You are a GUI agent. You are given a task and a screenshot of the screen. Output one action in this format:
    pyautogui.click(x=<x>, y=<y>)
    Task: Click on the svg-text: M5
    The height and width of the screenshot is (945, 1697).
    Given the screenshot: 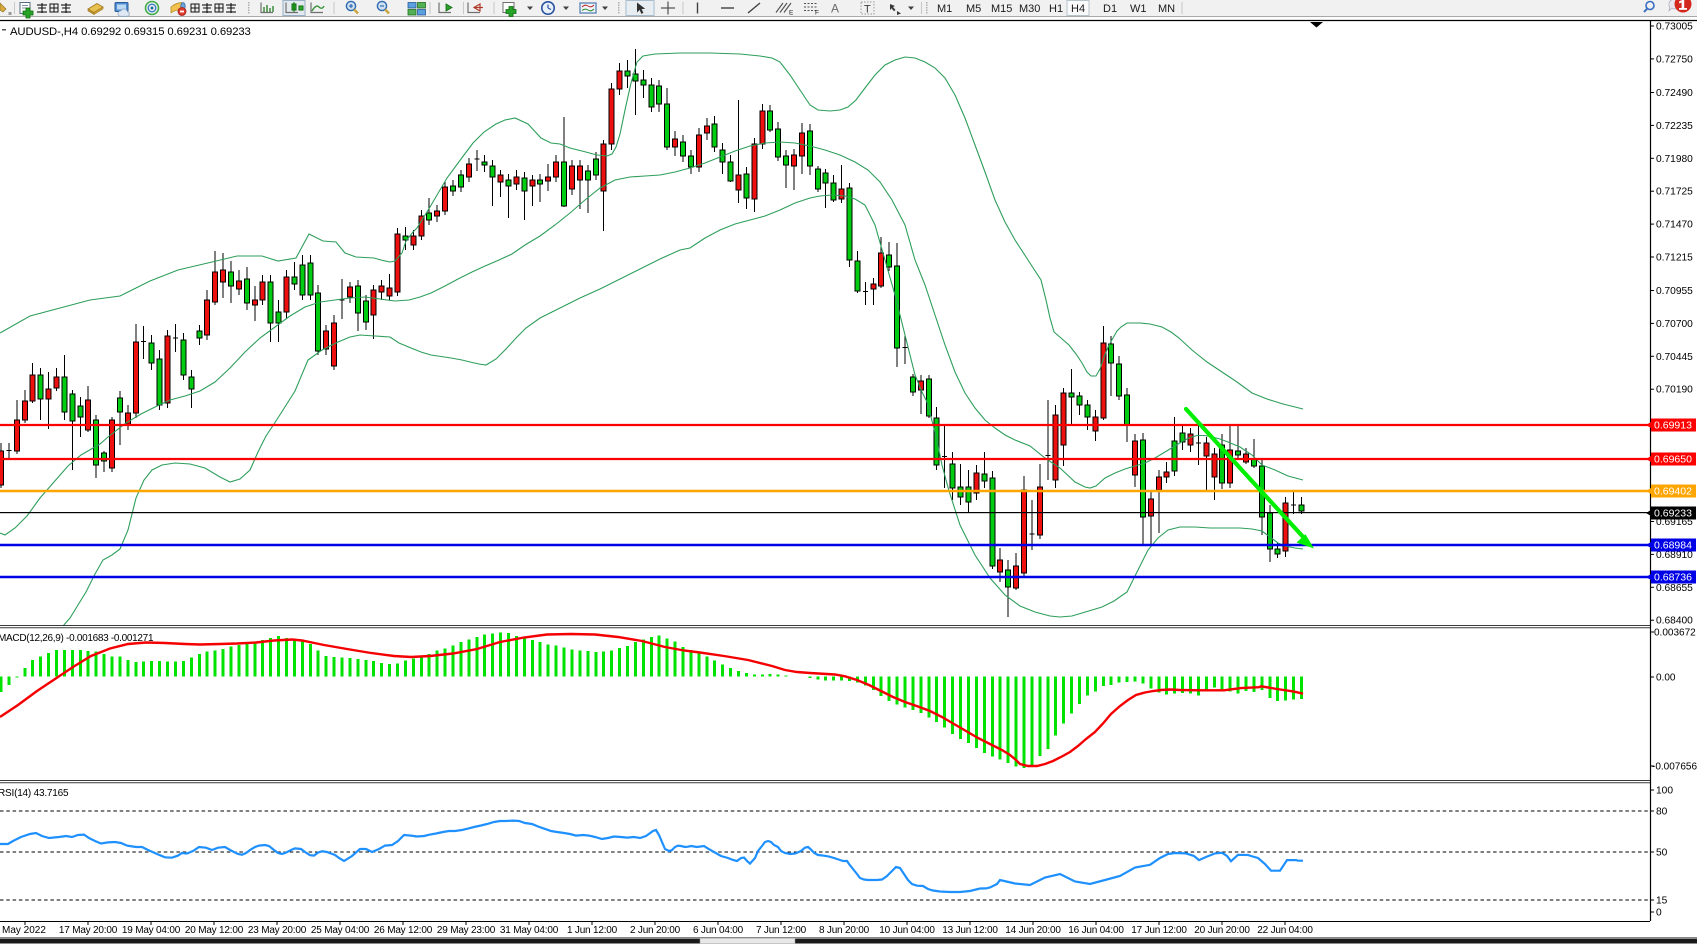 What is the action you would take?
    pyautogui.click(x=973, y=9)
    